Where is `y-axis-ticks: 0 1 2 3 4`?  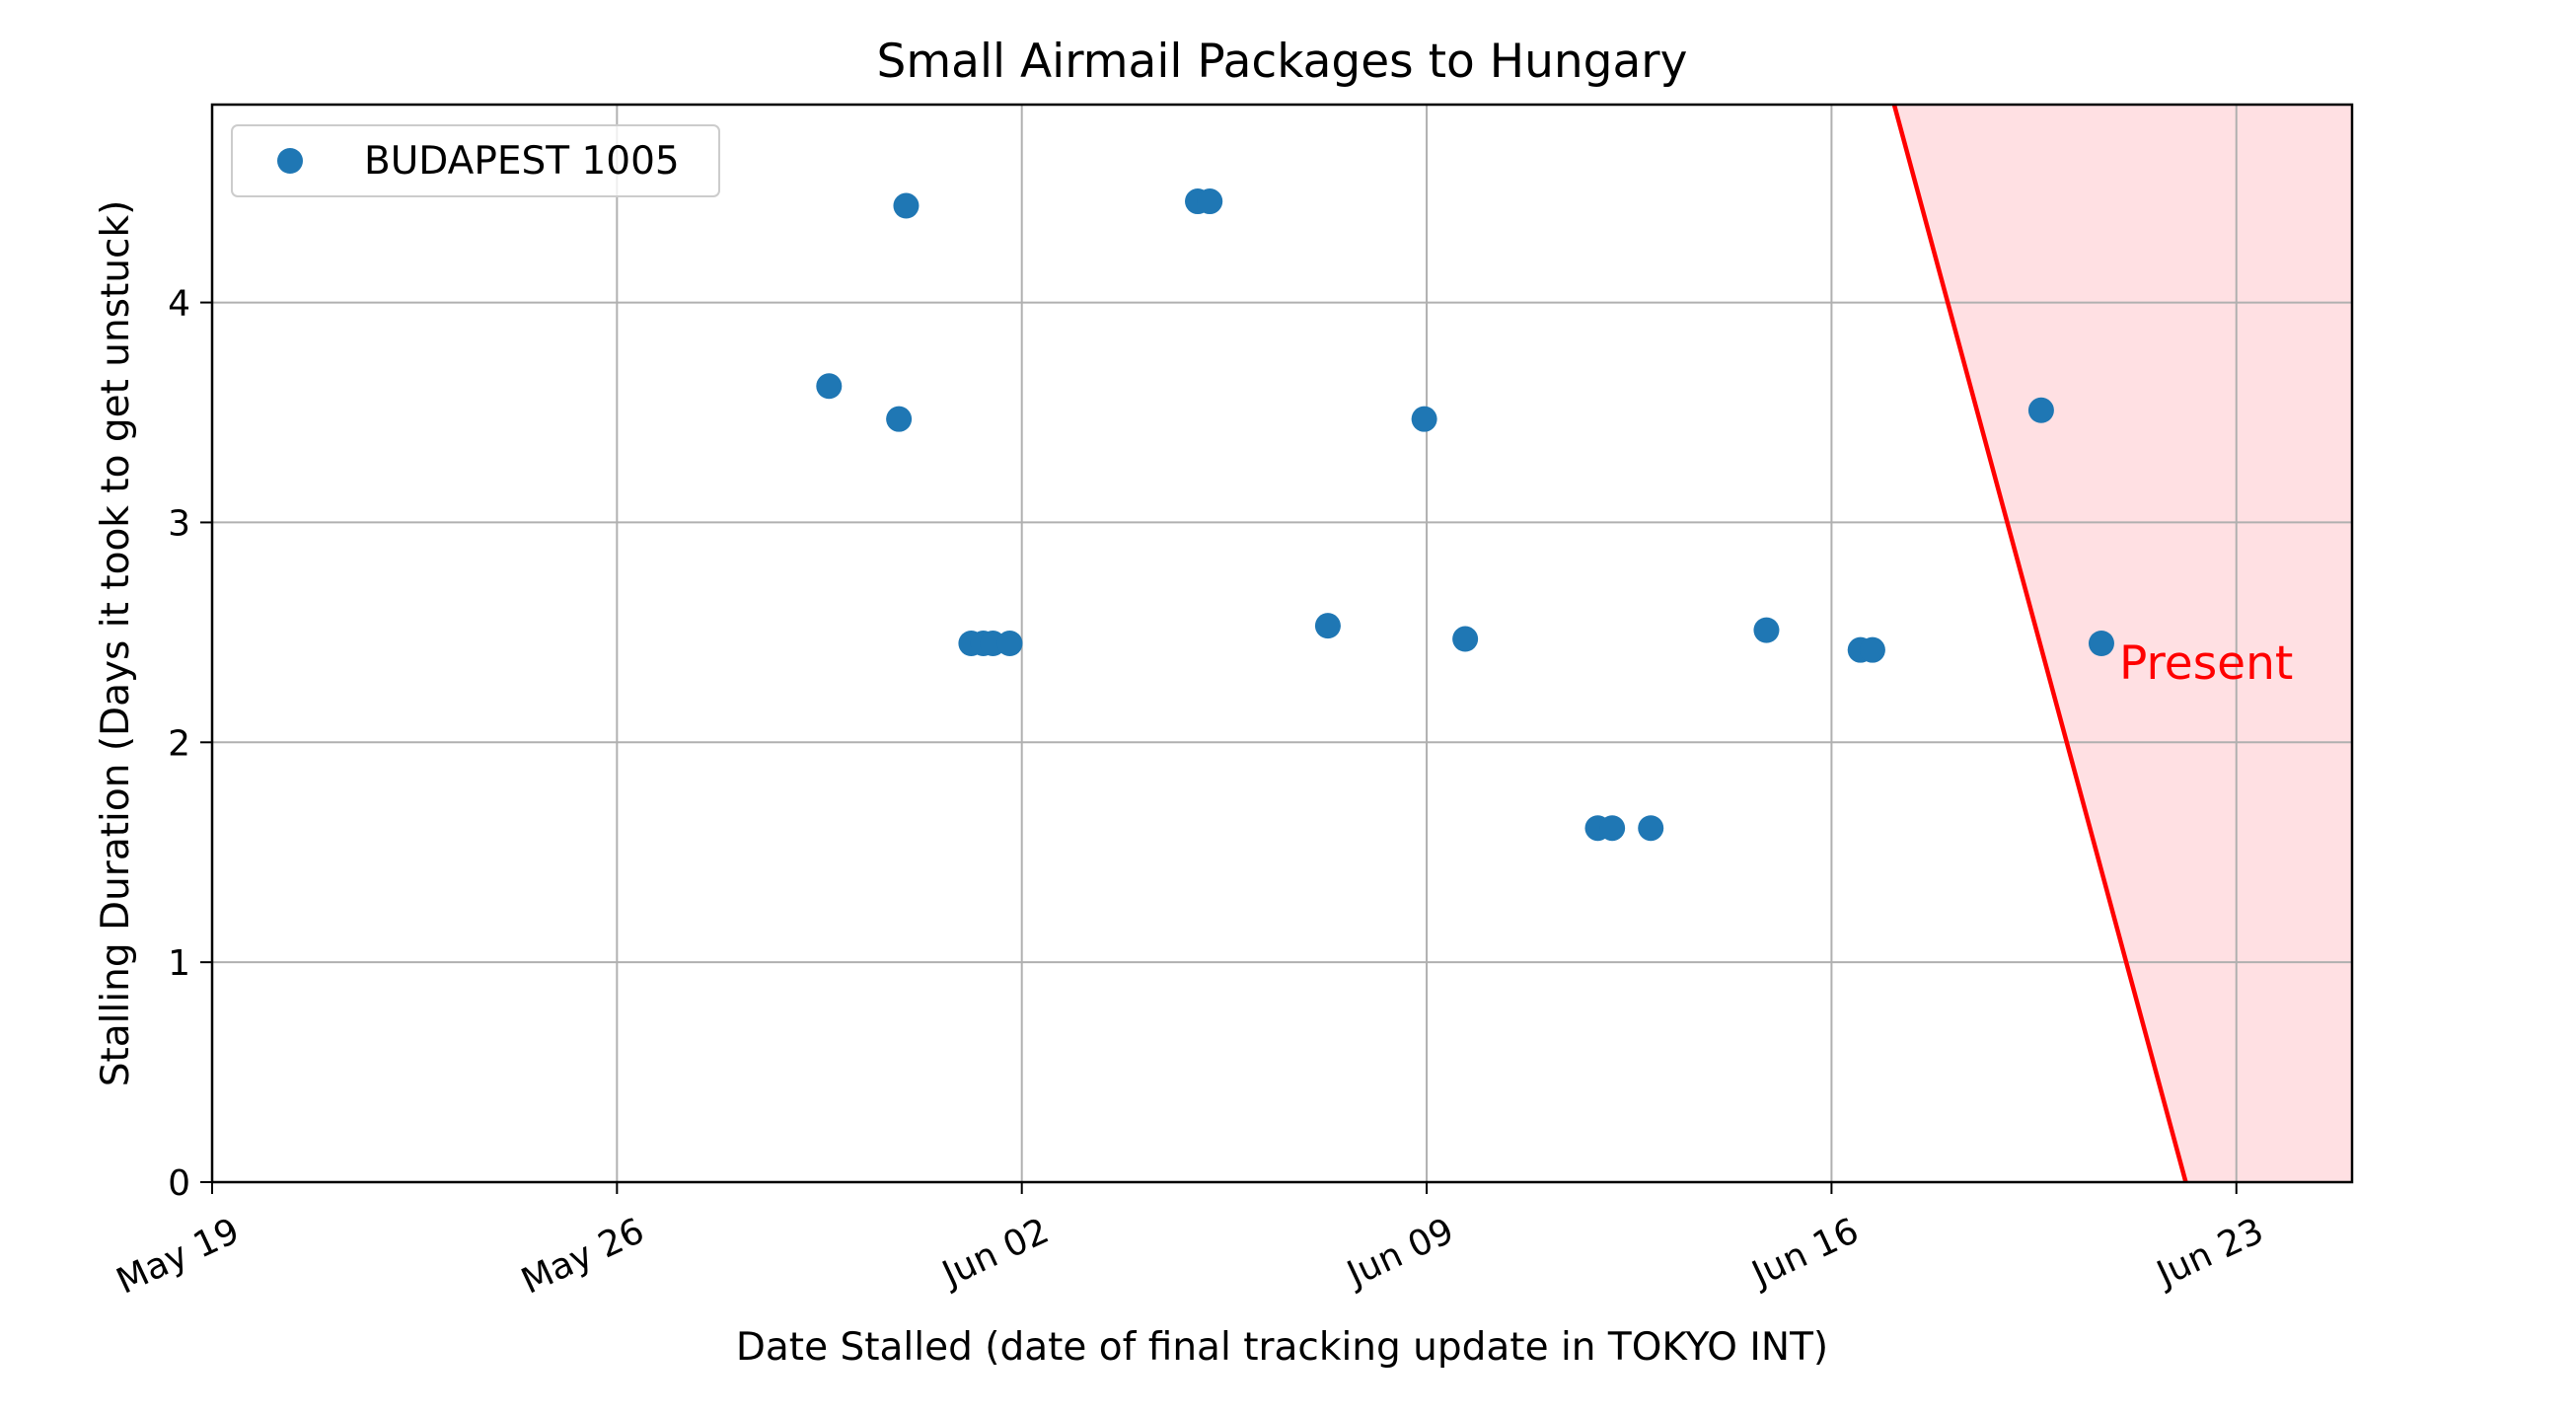 y-axis-ticks: 0 1 2 3 4 is located at coordinates (190, 744).